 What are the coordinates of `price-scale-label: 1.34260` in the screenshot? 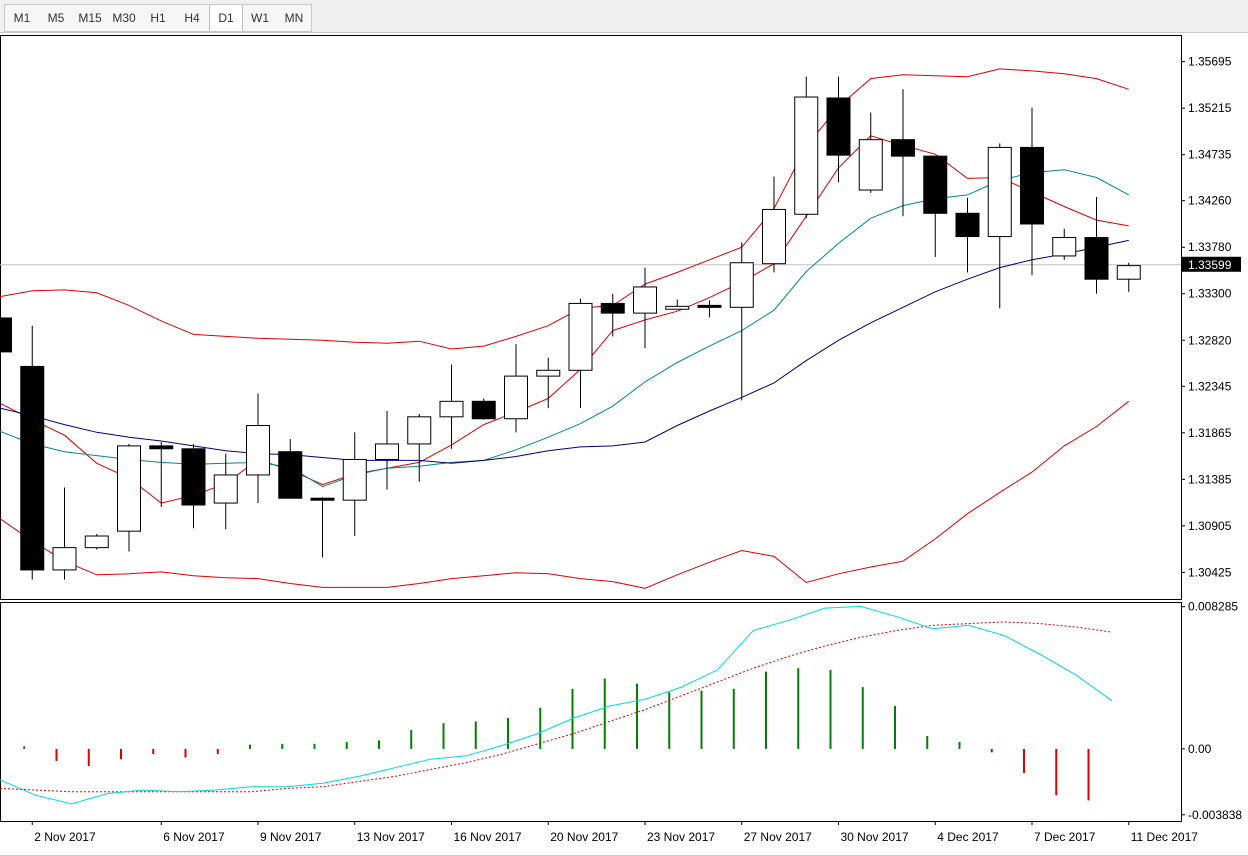 It's located at (1210, 201).